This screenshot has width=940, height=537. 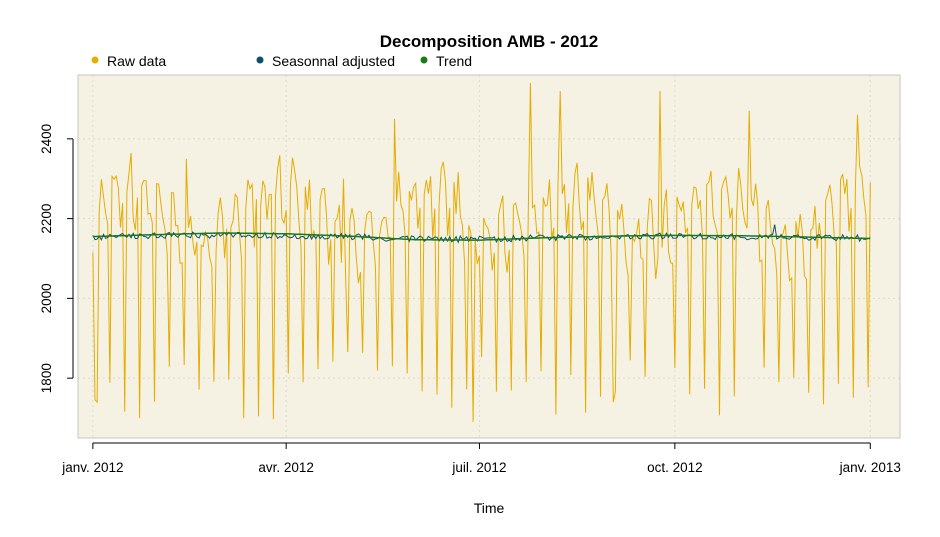 What do you see at coordinates (675, 467) in the screenshot?
I see `x-tick-label: oct. 2012` at bounding box center [675, 467].